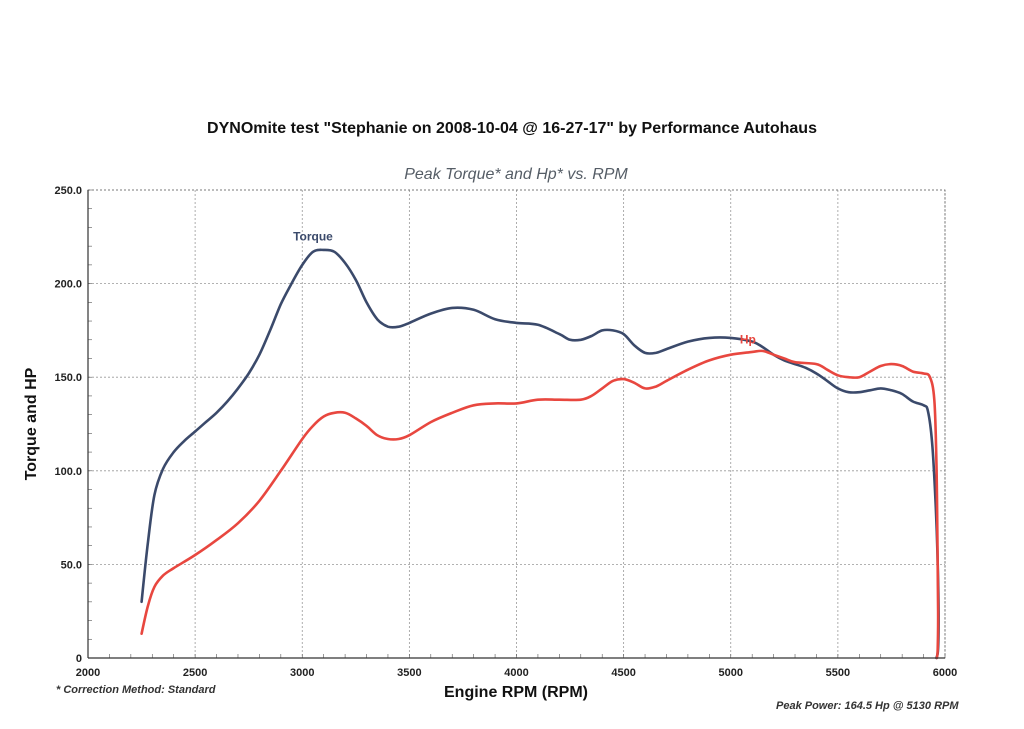 The width and height of the screenshot is (1024, 729). I want to click on chart-subtitle: Peak Torque* and Hp* vs. RPM, so click(516, 174).